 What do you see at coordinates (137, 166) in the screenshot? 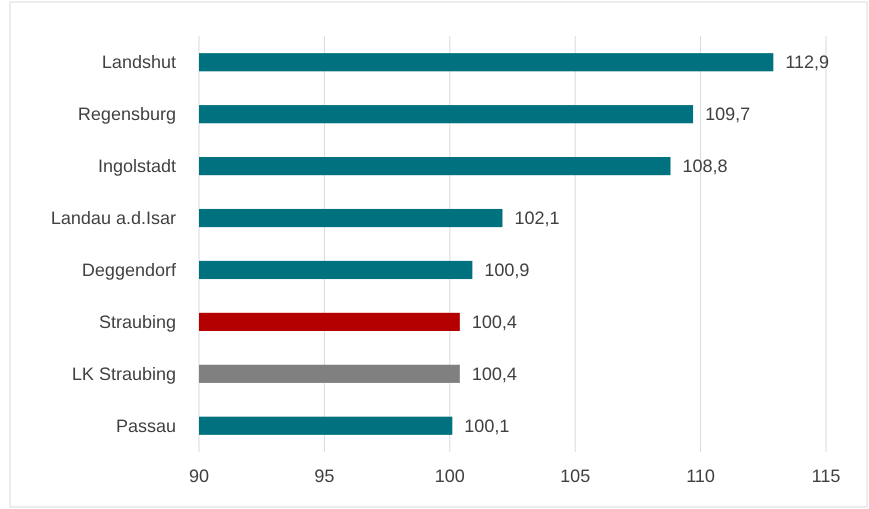
I see `y-tick-label: Ingolstadt` at bounding box center [137, 166].